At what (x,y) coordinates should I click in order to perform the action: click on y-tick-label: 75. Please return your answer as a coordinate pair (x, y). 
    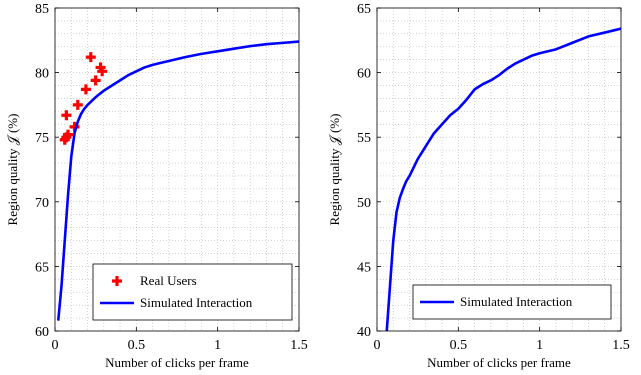
    Looking at the image, I should click on (42, 138).